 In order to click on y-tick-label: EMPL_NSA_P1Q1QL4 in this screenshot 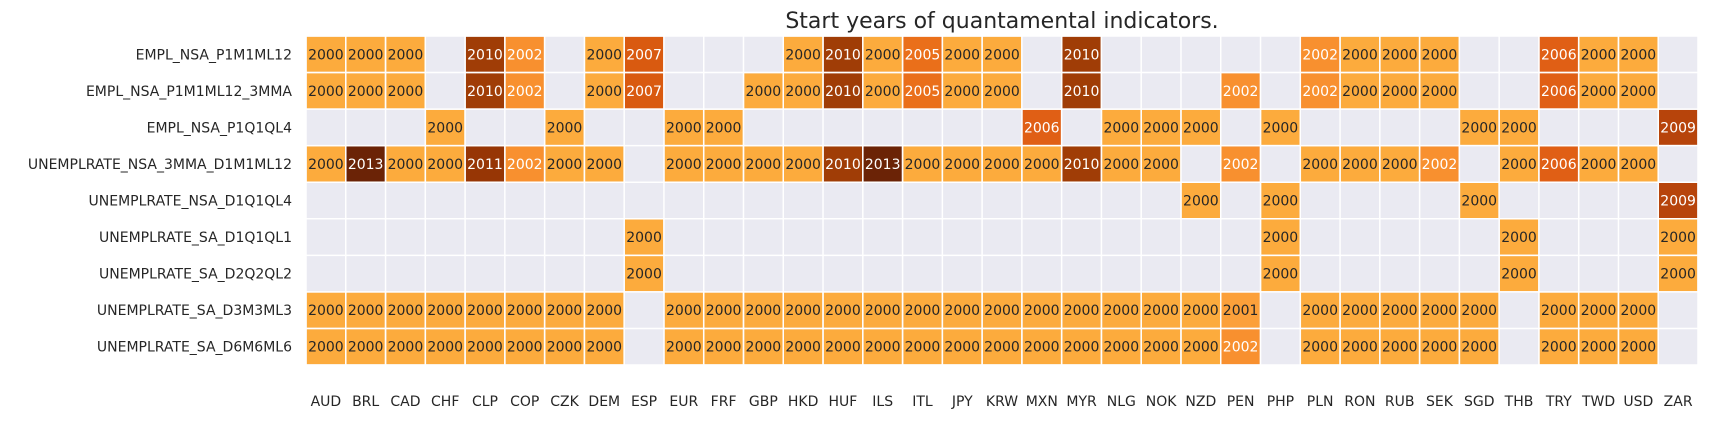, I will do `click(219, 128)`.